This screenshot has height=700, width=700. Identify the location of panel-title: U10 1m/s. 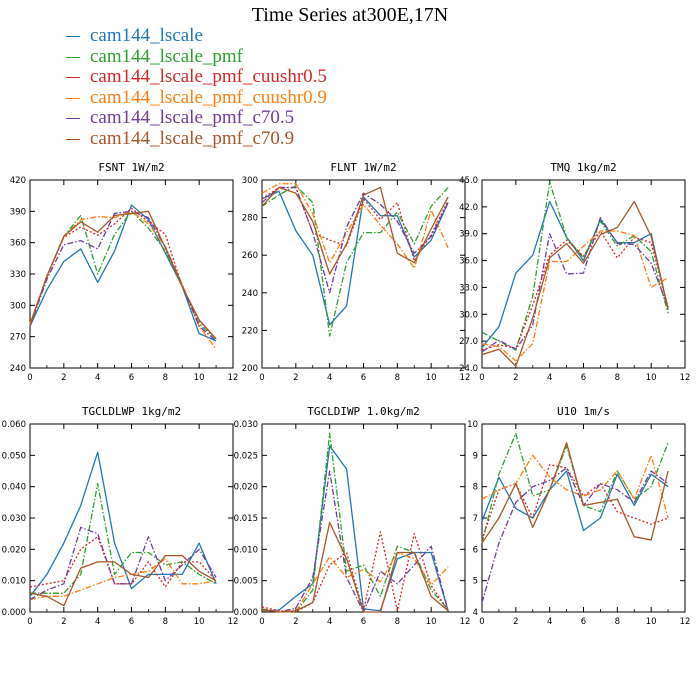
(583, 411).